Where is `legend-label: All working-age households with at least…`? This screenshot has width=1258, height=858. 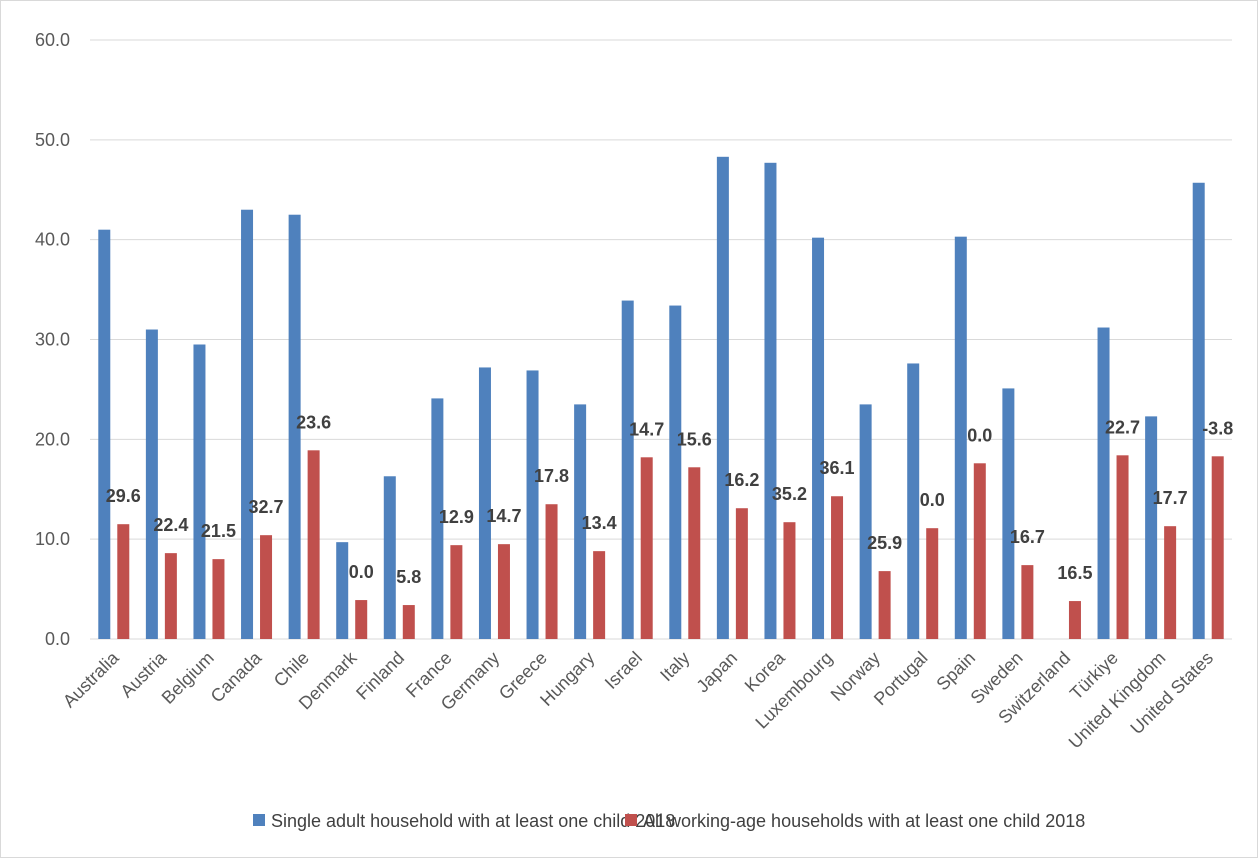
legend-label: All working-age households with at least… is located at coordinates (864, 821).